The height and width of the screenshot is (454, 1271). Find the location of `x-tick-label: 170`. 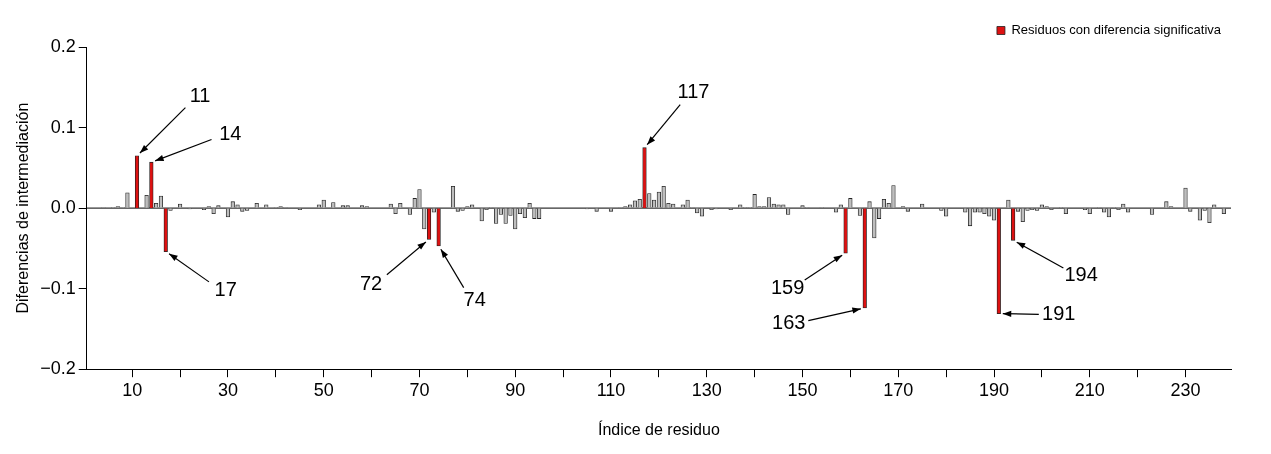

x-tick-label: 170 is located at coordinates (898, 389).